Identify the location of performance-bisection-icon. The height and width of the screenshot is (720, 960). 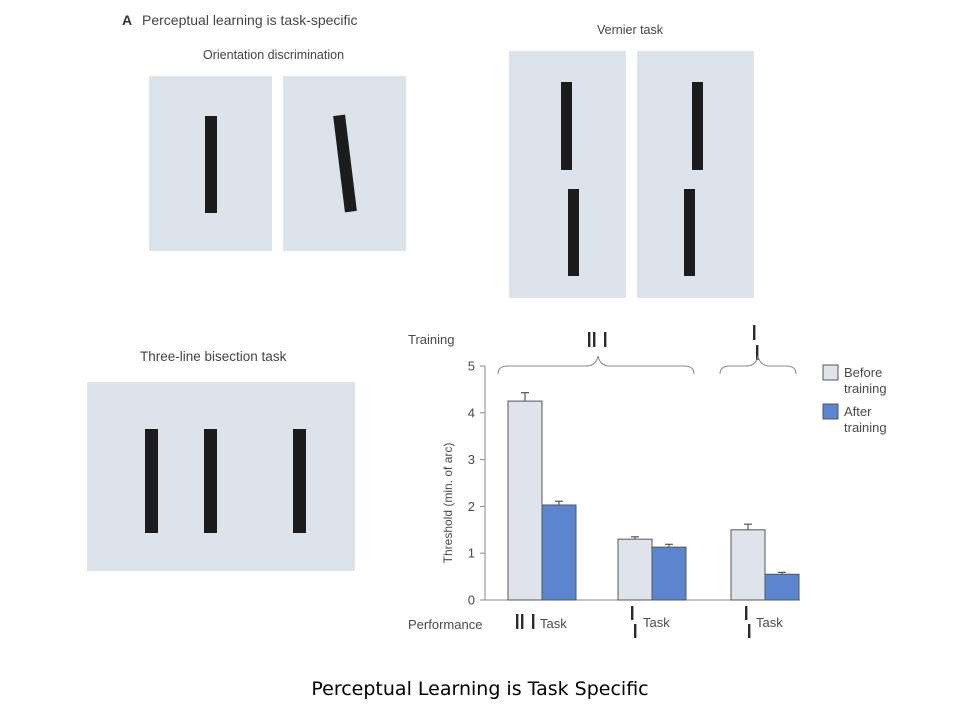
(525, 621).